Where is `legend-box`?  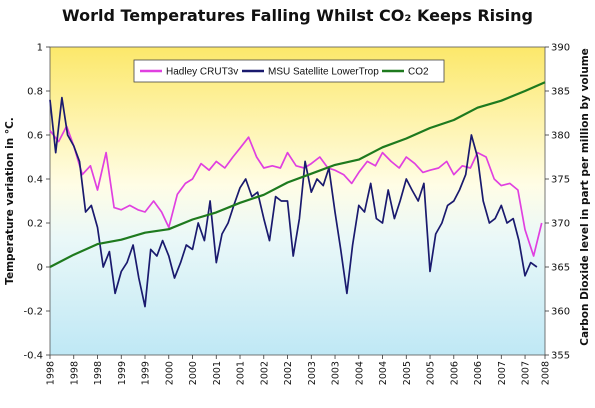
legend-box is located at coordinates (289, 71).